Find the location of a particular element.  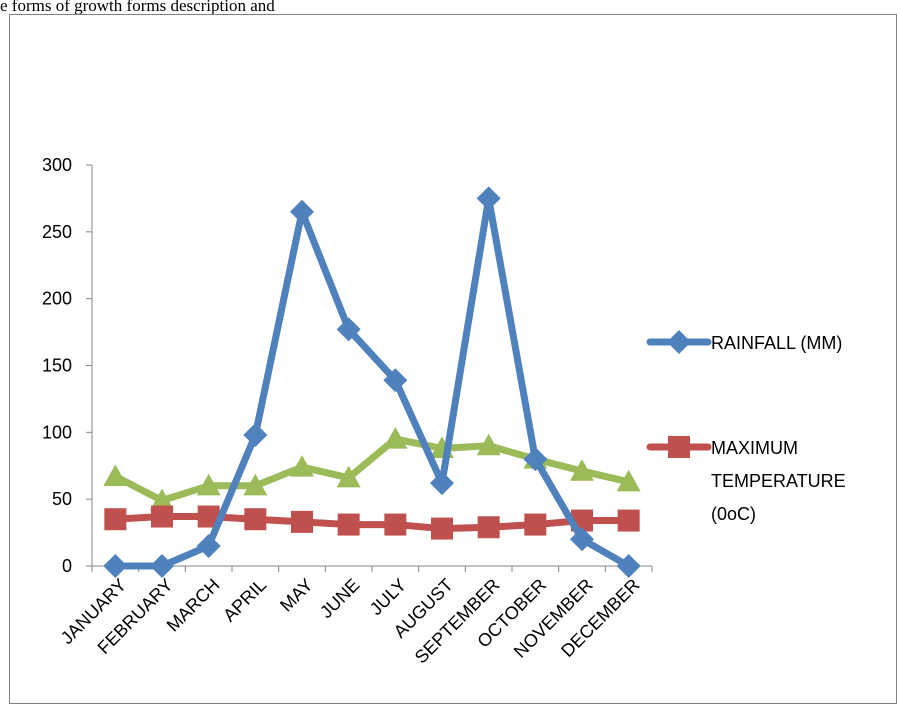

legend-label: (0oC) is located at coordinates (733, 514).